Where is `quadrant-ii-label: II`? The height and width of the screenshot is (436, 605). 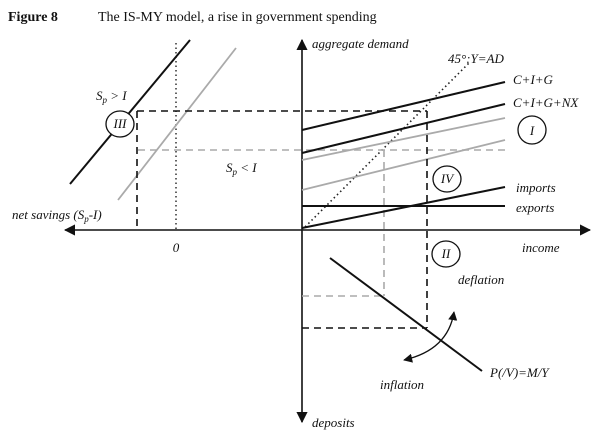 quadrant-ii-label: II is located at coordinates (446, 253).